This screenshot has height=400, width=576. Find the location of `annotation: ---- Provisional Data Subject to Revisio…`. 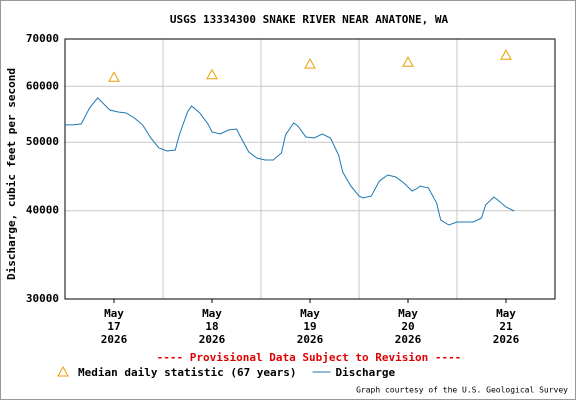

annotation: ---- Provisional Data Subject to Revisio… is located at coordinates (309, 357).